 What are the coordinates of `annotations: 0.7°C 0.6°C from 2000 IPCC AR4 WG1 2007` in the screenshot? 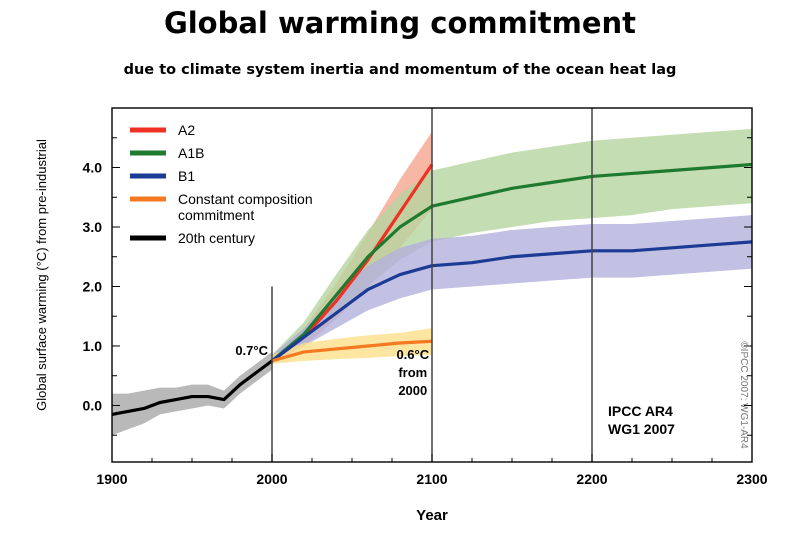 It's located at (455, 390).